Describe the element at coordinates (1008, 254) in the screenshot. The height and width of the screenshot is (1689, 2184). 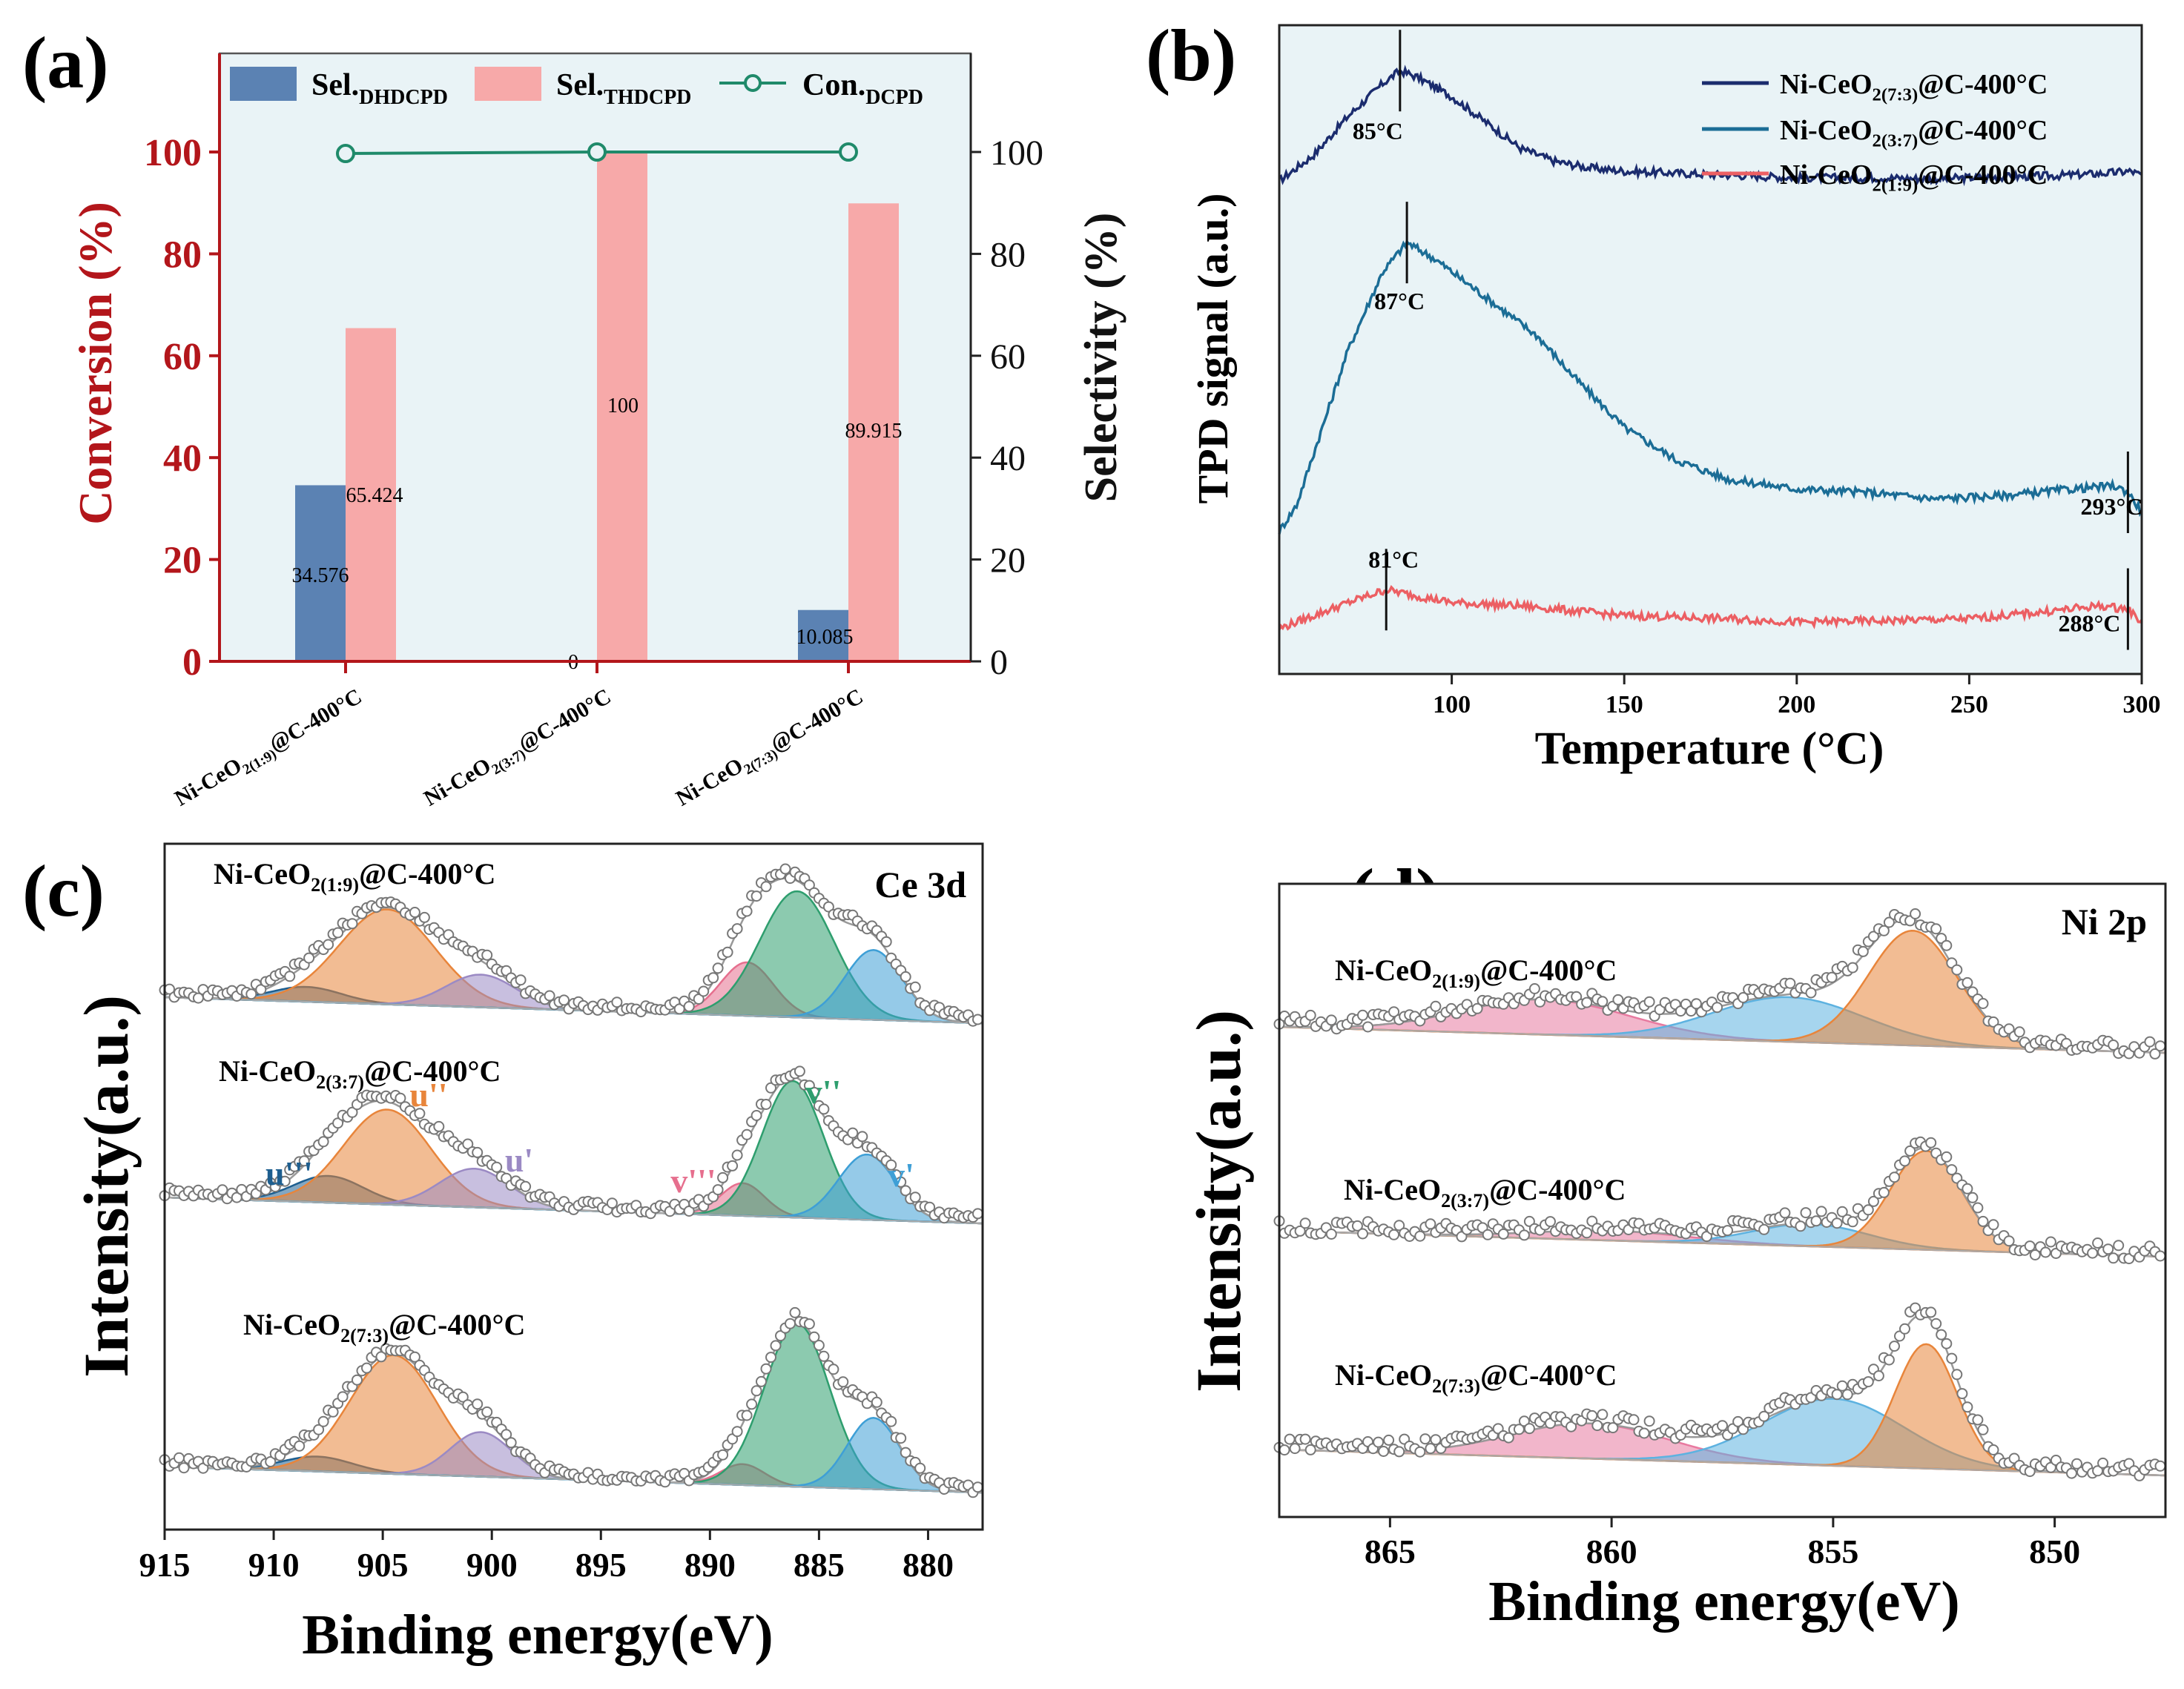
I see `right-tick-label-4: 80` at that location.